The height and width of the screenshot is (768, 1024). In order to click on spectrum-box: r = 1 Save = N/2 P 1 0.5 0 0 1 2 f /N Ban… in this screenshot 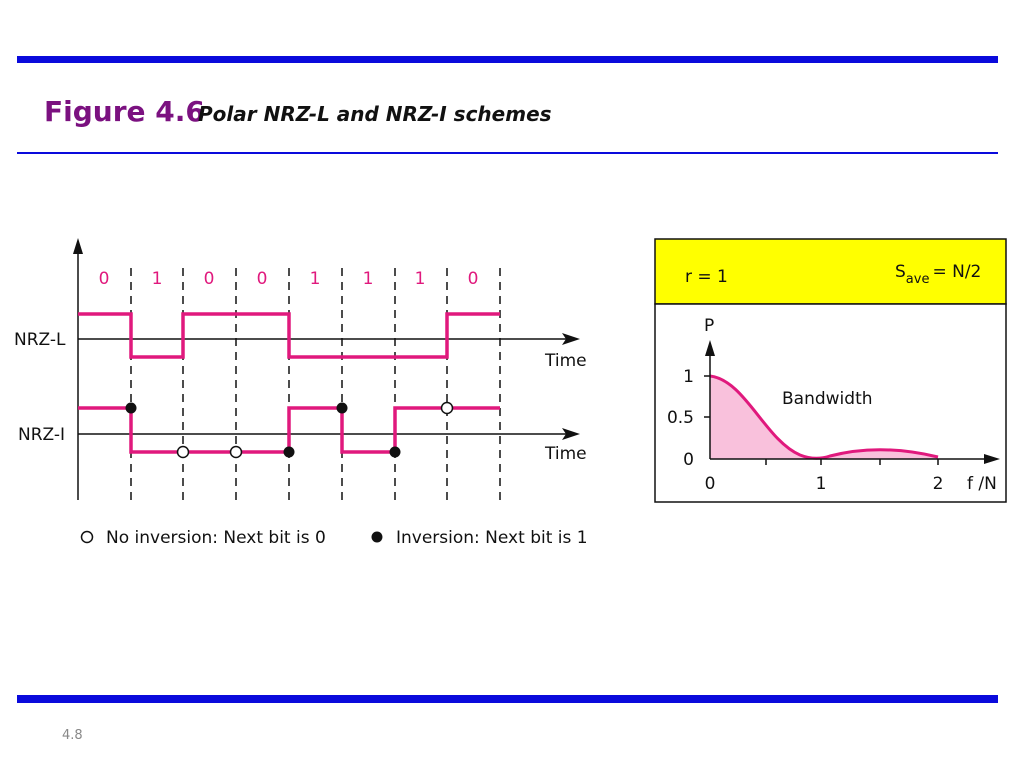, I will do `click(830, 370)`.